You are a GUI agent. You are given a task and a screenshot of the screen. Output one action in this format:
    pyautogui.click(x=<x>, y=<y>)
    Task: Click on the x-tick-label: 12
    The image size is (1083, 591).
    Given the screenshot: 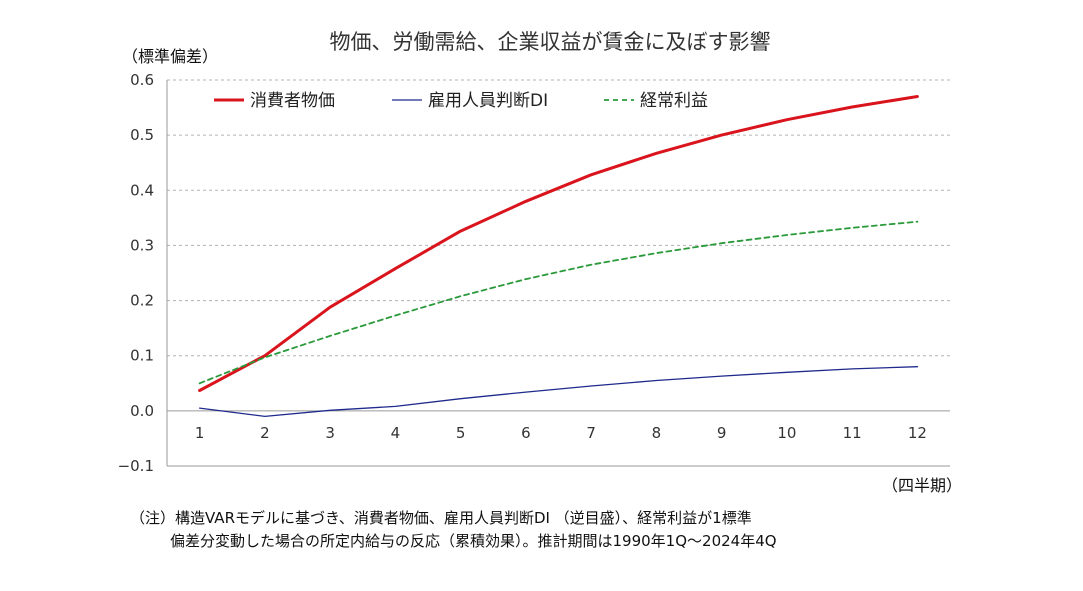 What is the action you would take?
    pyautogui.click(x=917, y=433)
    